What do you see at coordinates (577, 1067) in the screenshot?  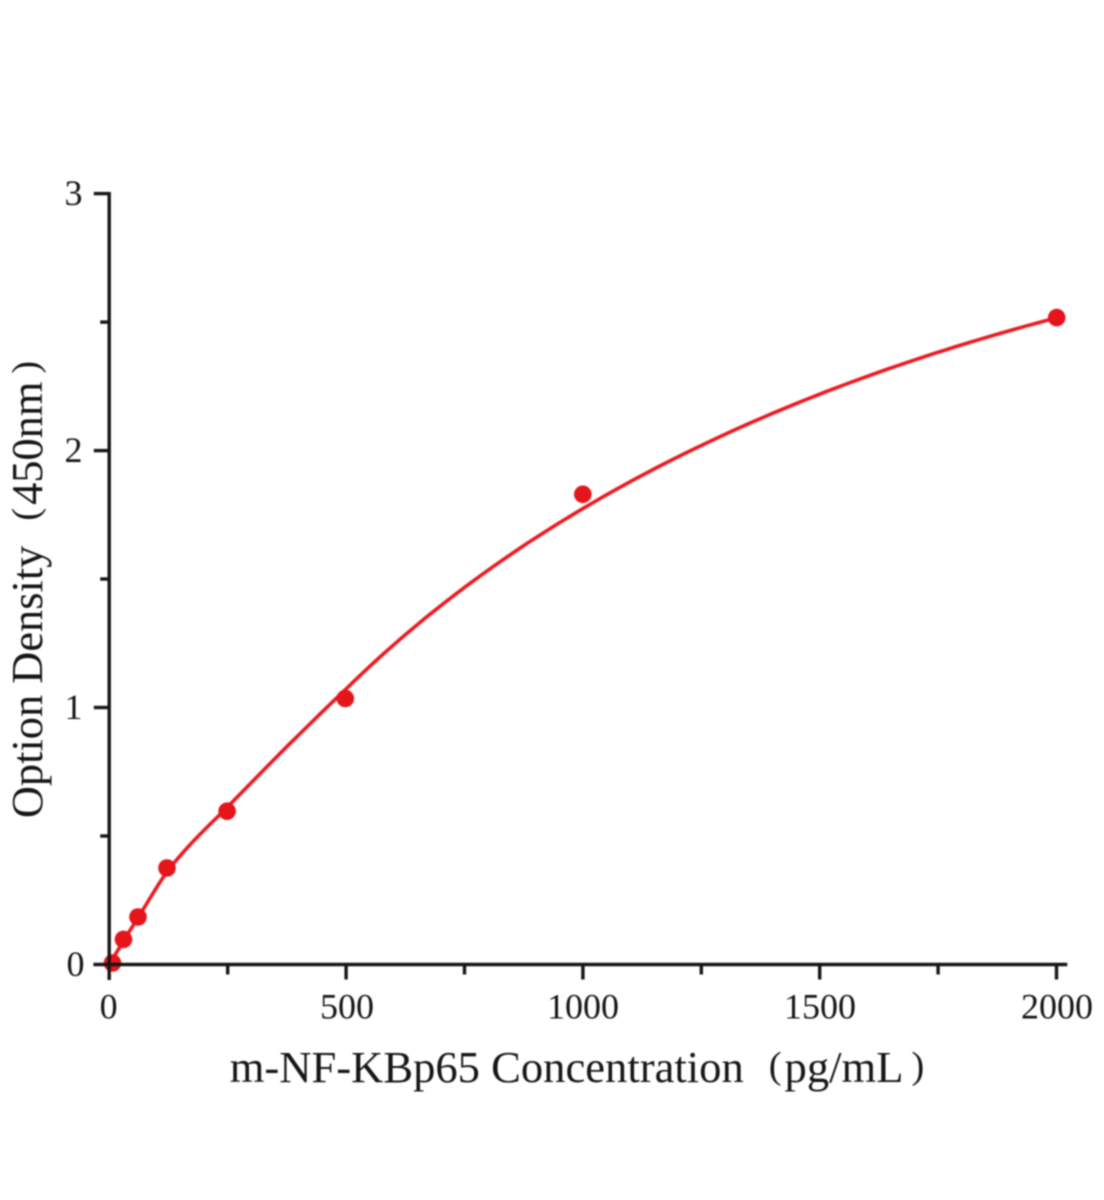 I see `svg-text:m-NF-KBp65 Concentration(pg/mL: m-NF-KBp65 Concentration (pg/mL)` at bounding box center [577, 1067].